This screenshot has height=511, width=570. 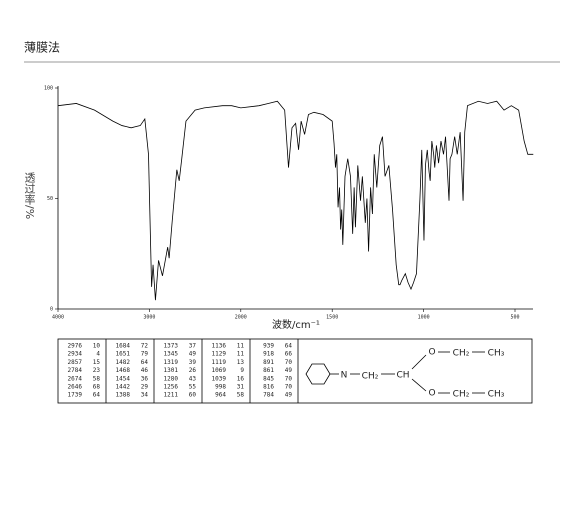 What do you see at coordinates (97, 346) in the screenshot?
I see `peak-transmittance: 10` at bounding box center [97, 346].